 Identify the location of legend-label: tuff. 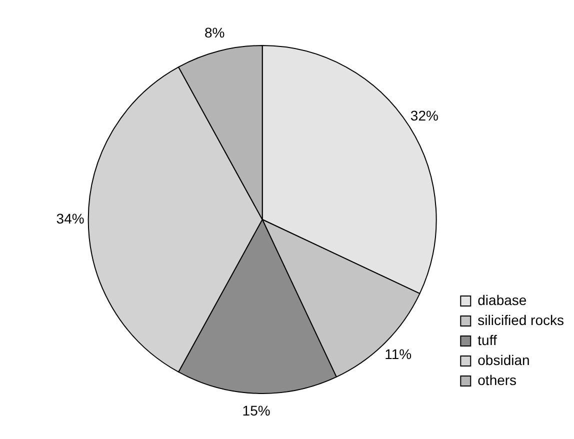
(487, 340).